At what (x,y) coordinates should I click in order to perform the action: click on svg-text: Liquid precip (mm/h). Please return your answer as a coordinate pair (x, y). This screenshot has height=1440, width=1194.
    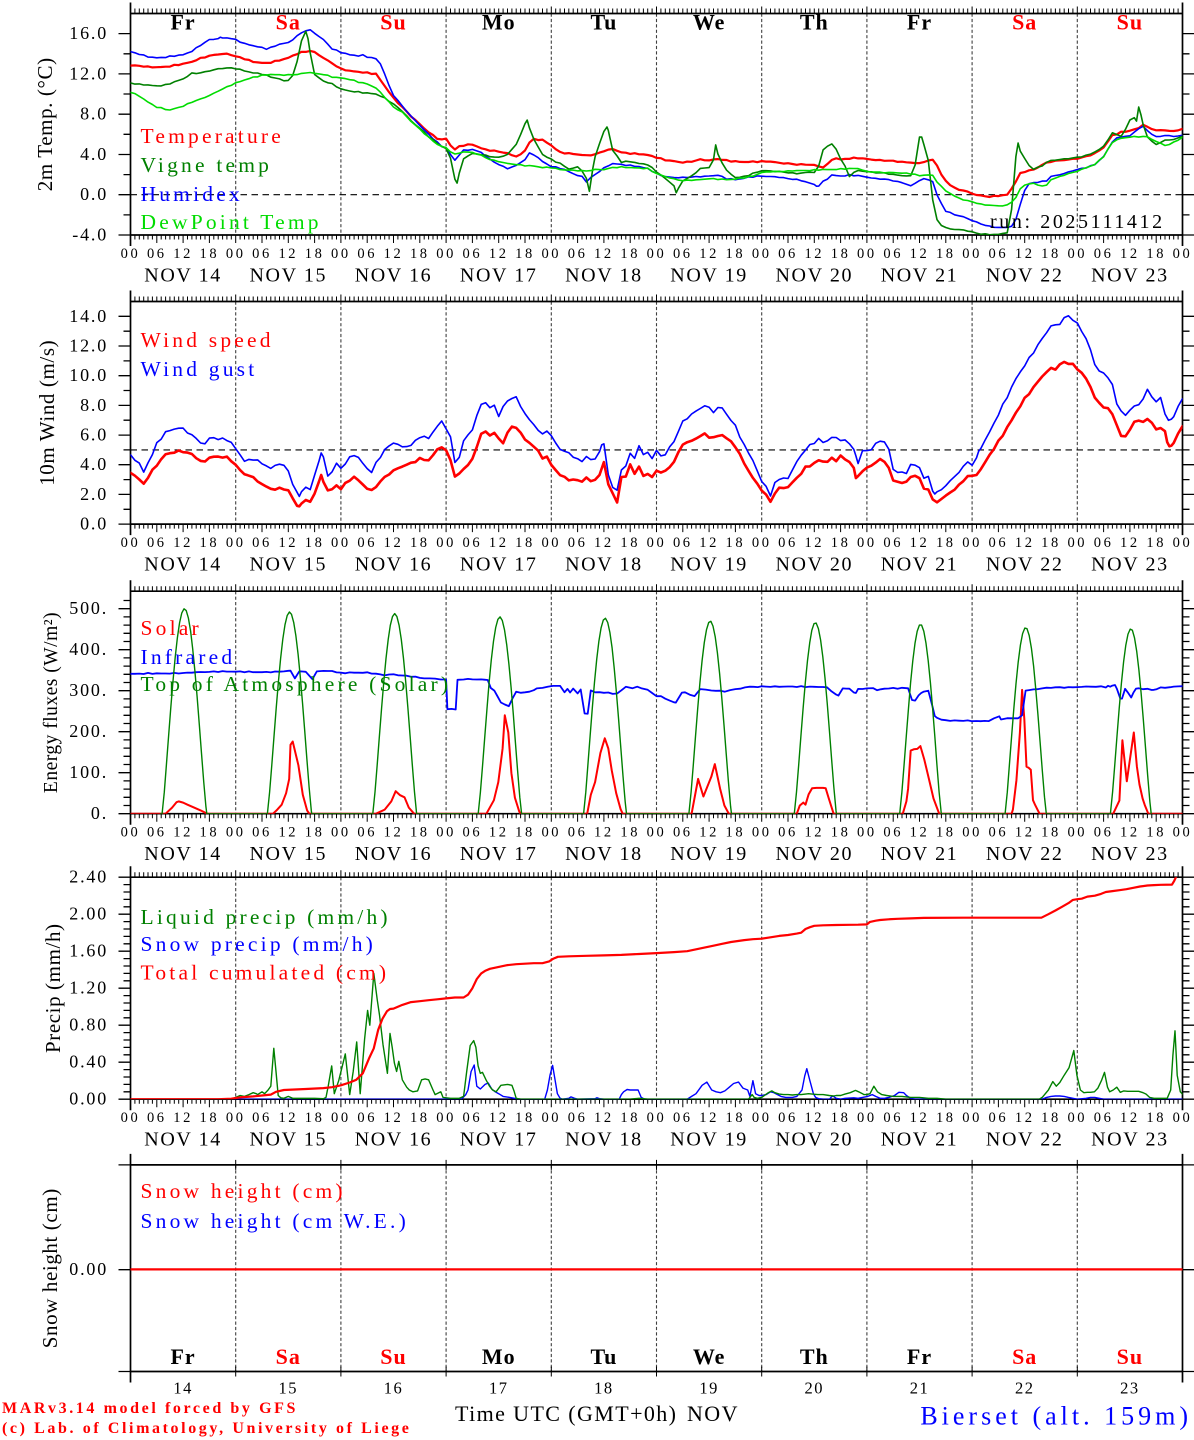
    Looking at the image, I should click on (266, 917).